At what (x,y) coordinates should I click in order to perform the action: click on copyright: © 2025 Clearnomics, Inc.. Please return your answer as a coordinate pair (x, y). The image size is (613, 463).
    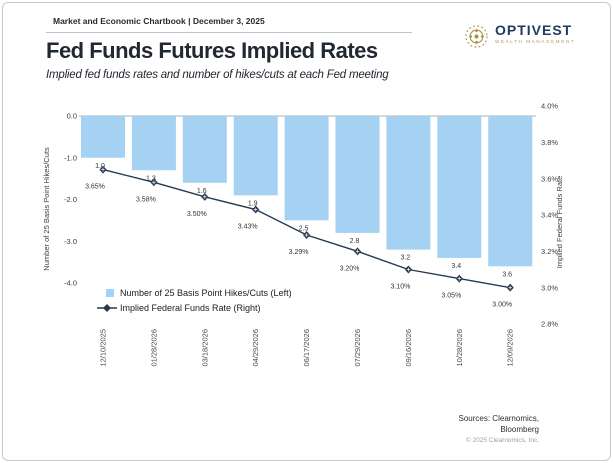
    Looking at the image, I should click on (502, 440).